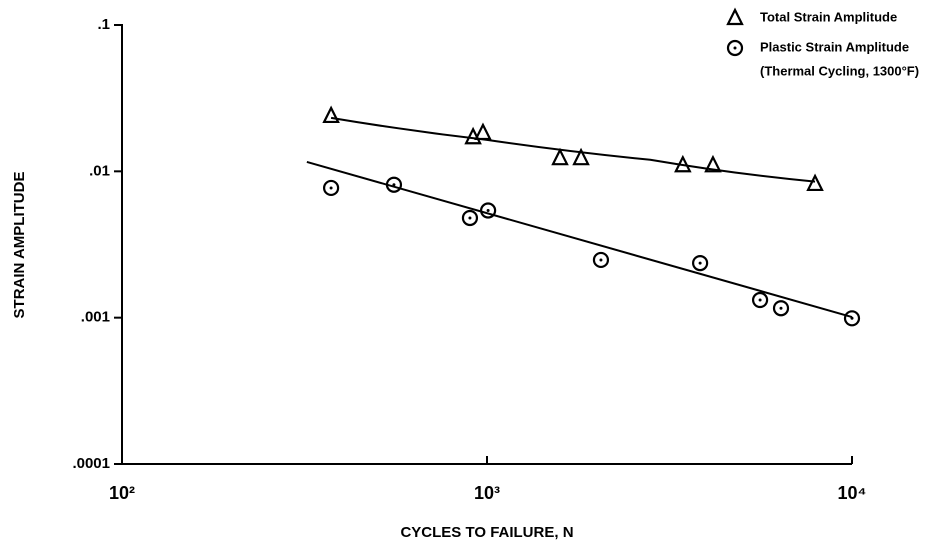 The width and height of the screenshot is (942, 553). I want to click on legend-label: Total Strain Amplitude, so click(828, 16).